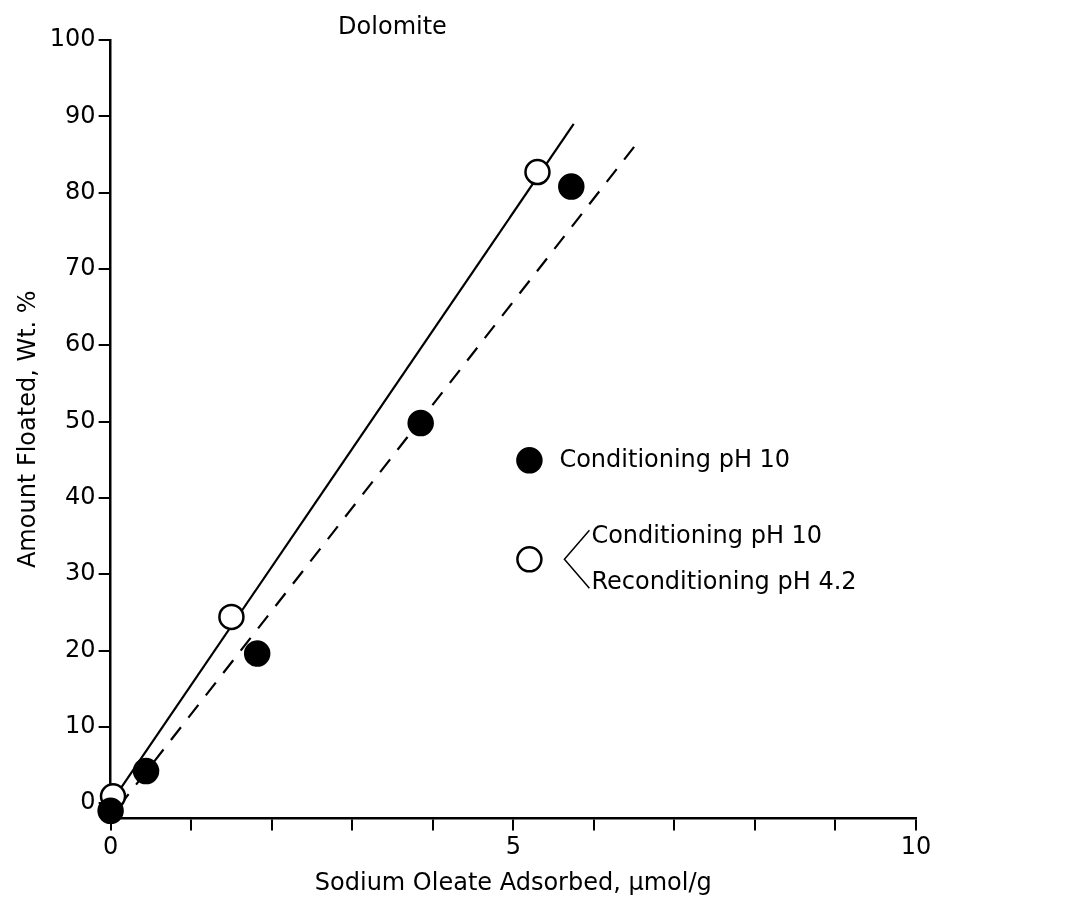  What do you see at coordinates (513, 846) in the screenshot?
I see `x-tick-label: 5` at bounding box center [513, 846].